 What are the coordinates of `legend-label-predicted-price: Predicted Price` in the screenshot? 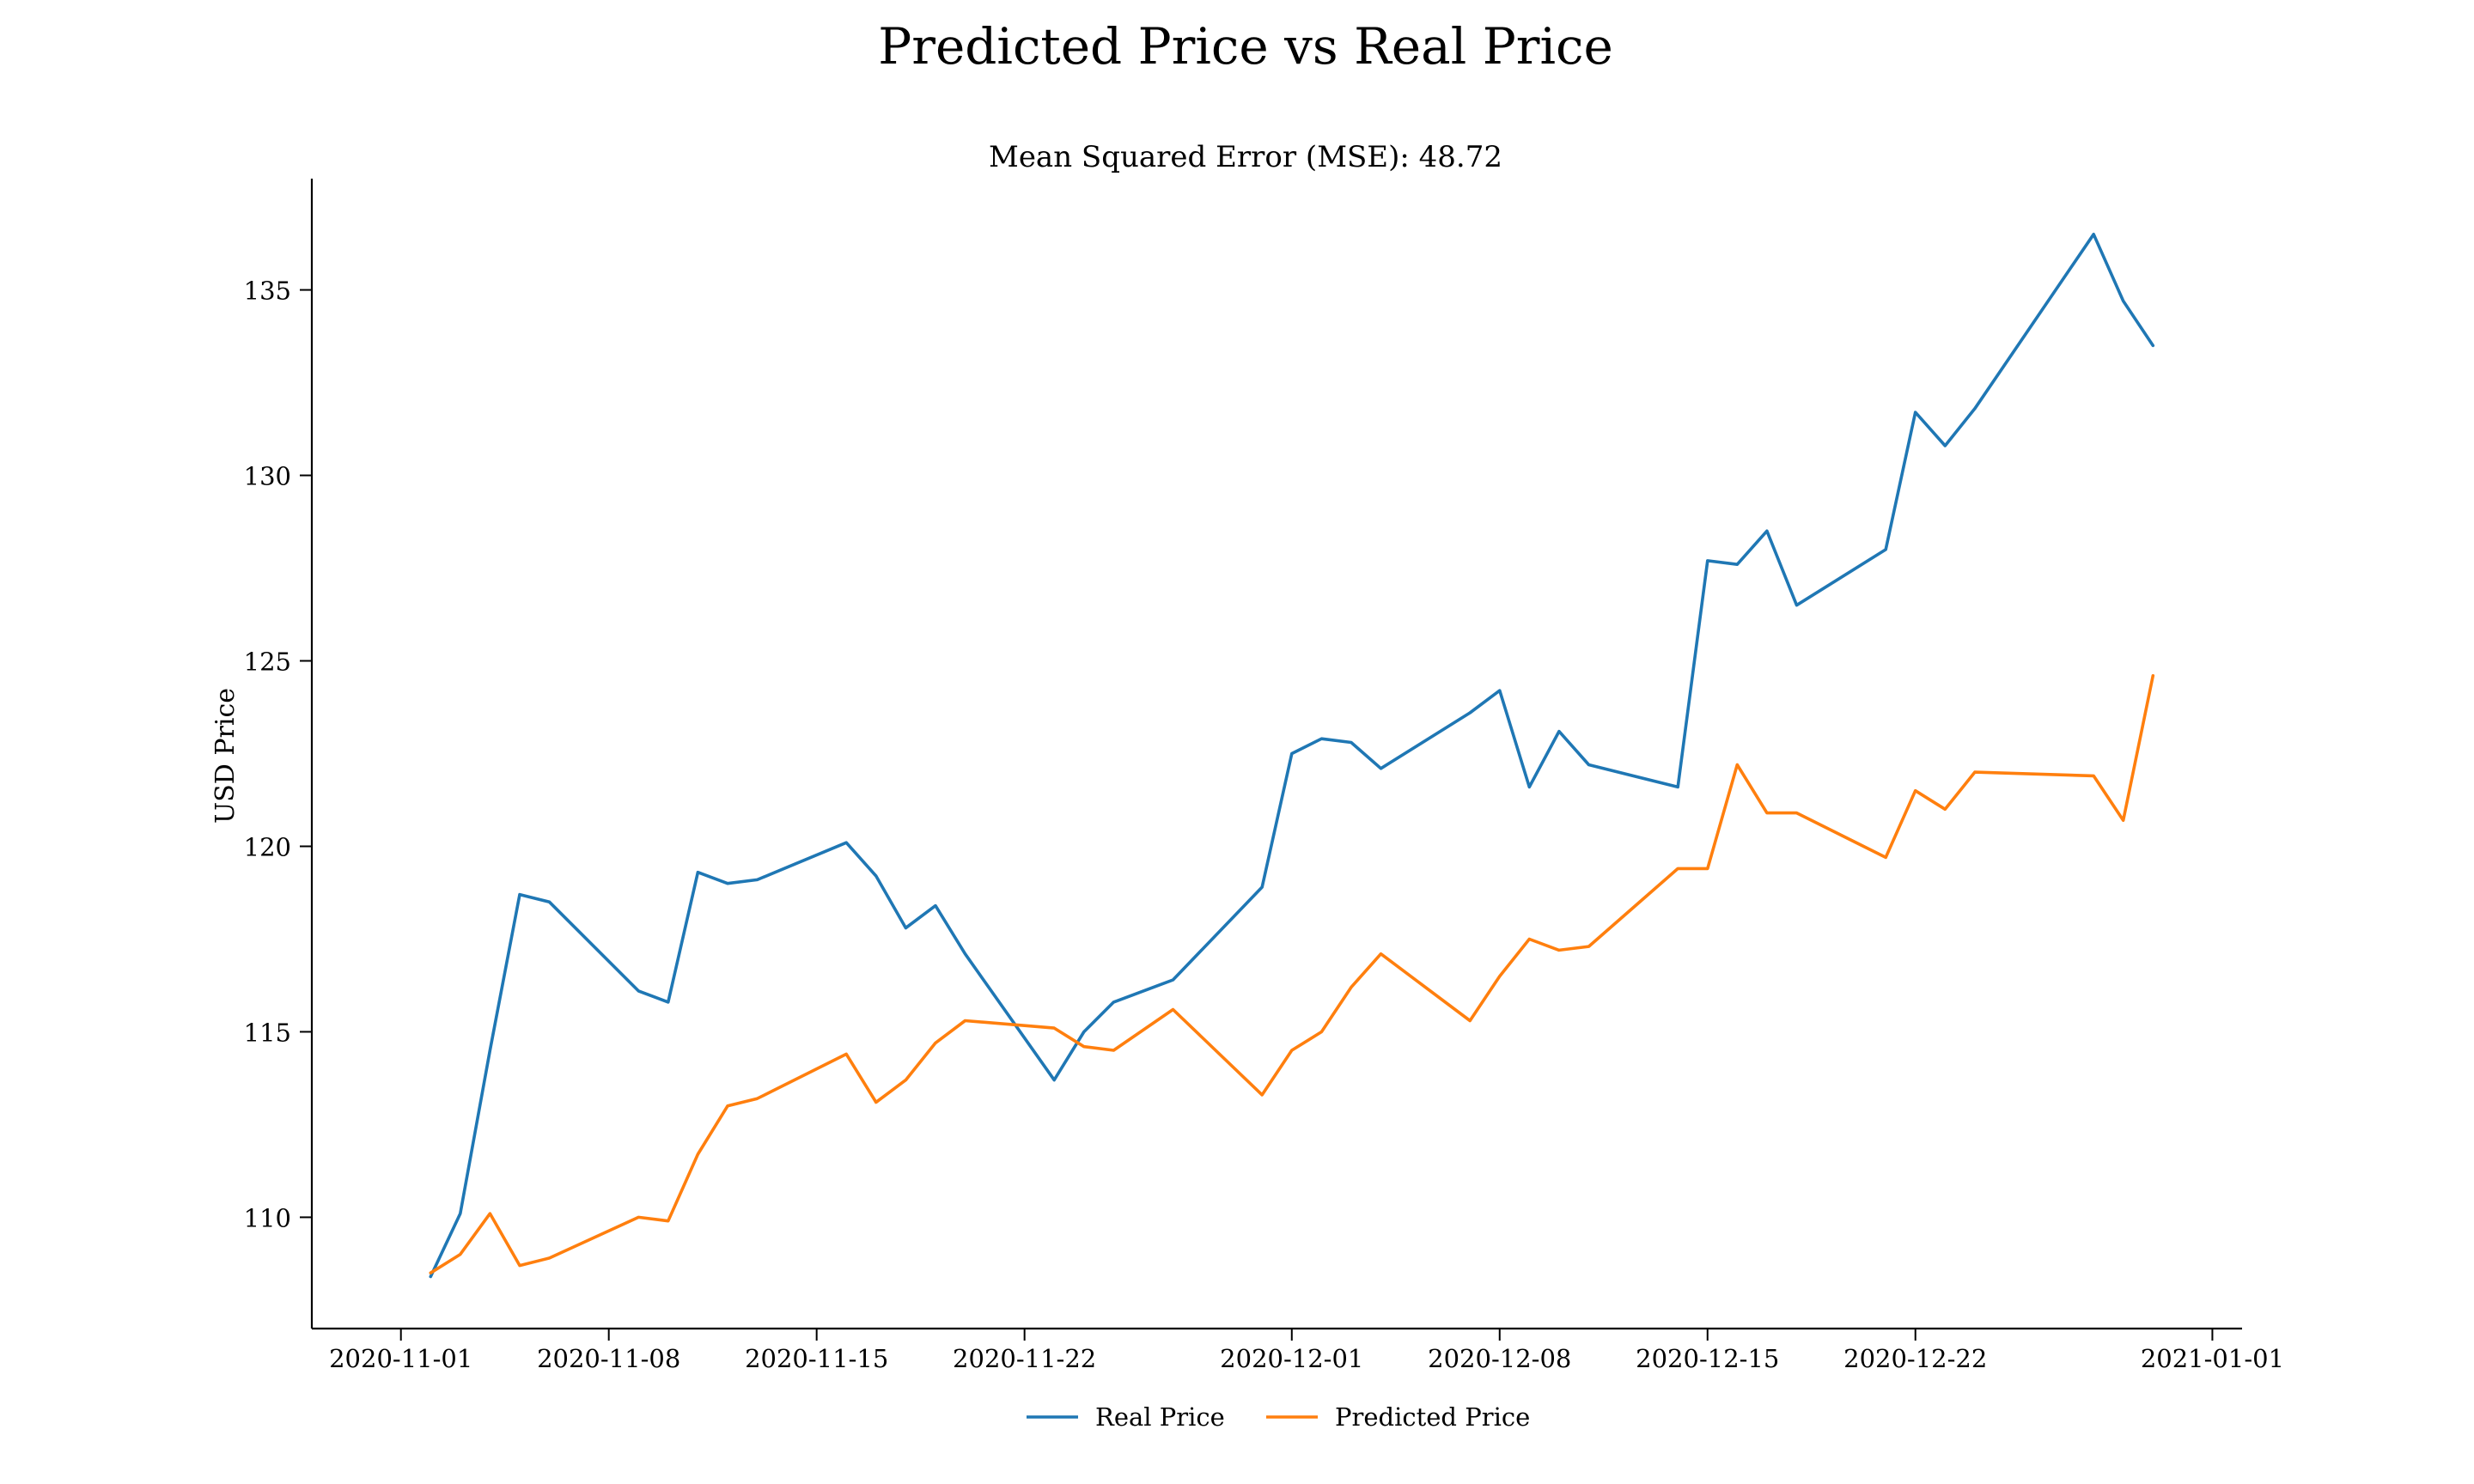 It's located at (1432, 1417).